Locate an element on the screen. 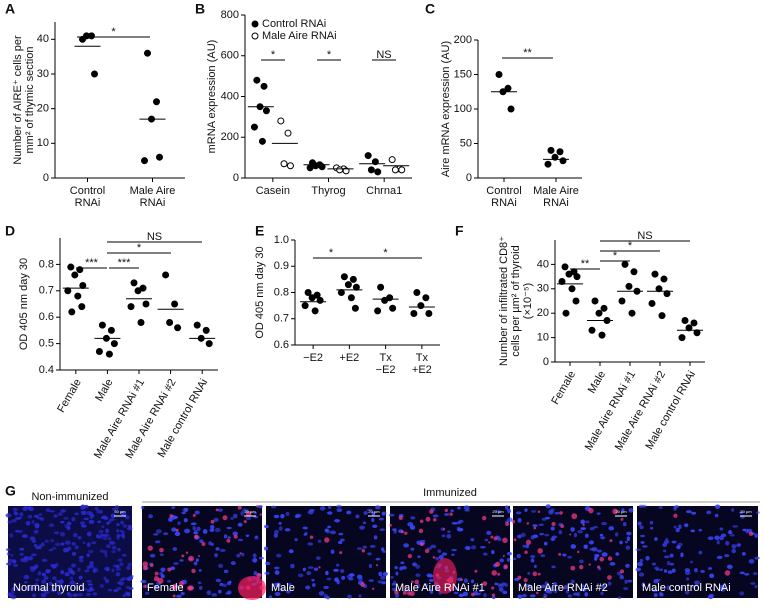 This screenshot has height=610, width=764. legend-marker is located at coordinates (255, 24).